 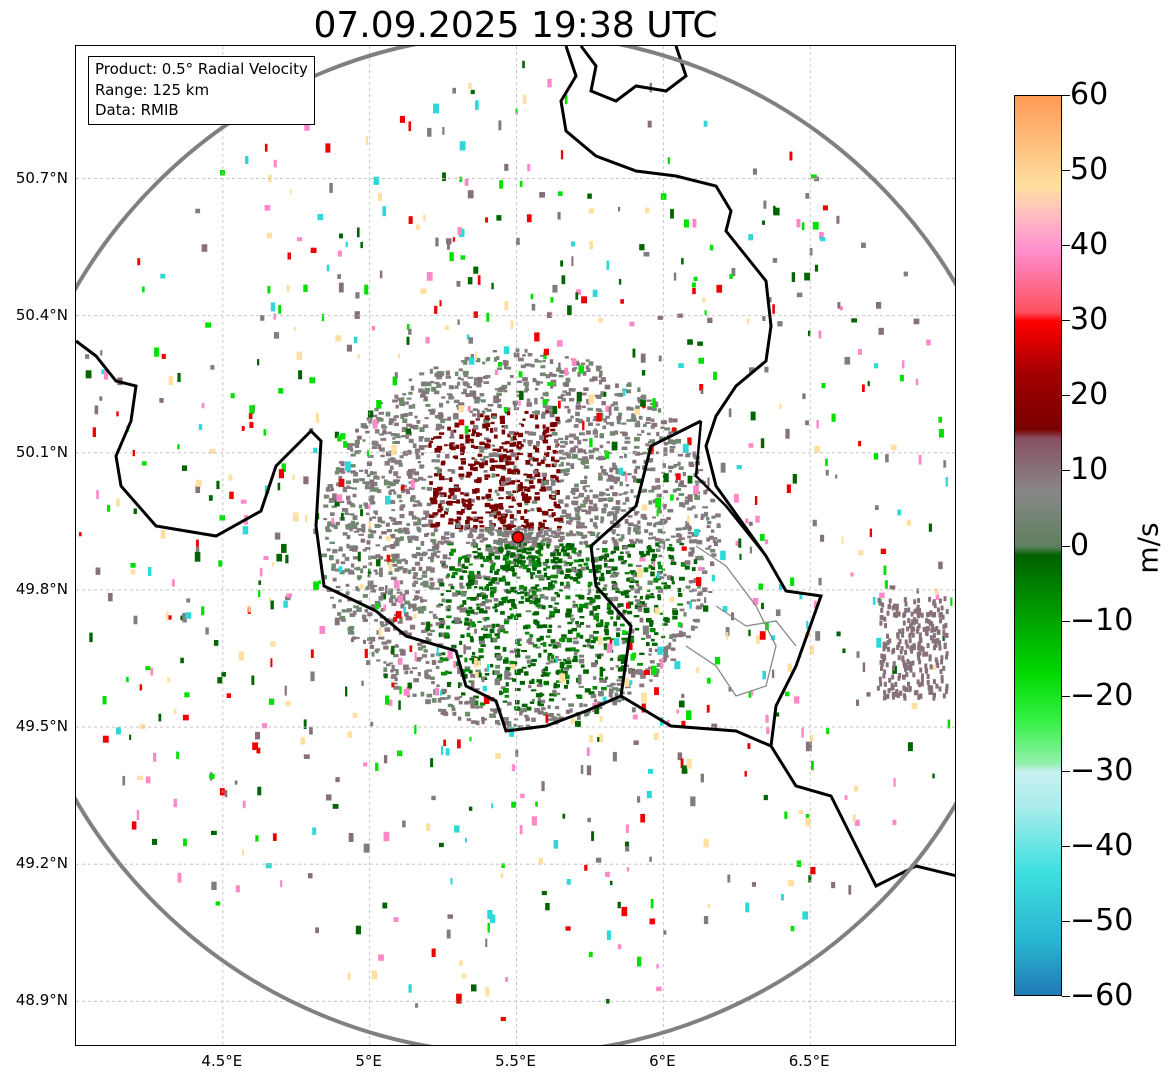 I want to click on colorbar-unit-label: m/s, so click(x=1148, y=548).